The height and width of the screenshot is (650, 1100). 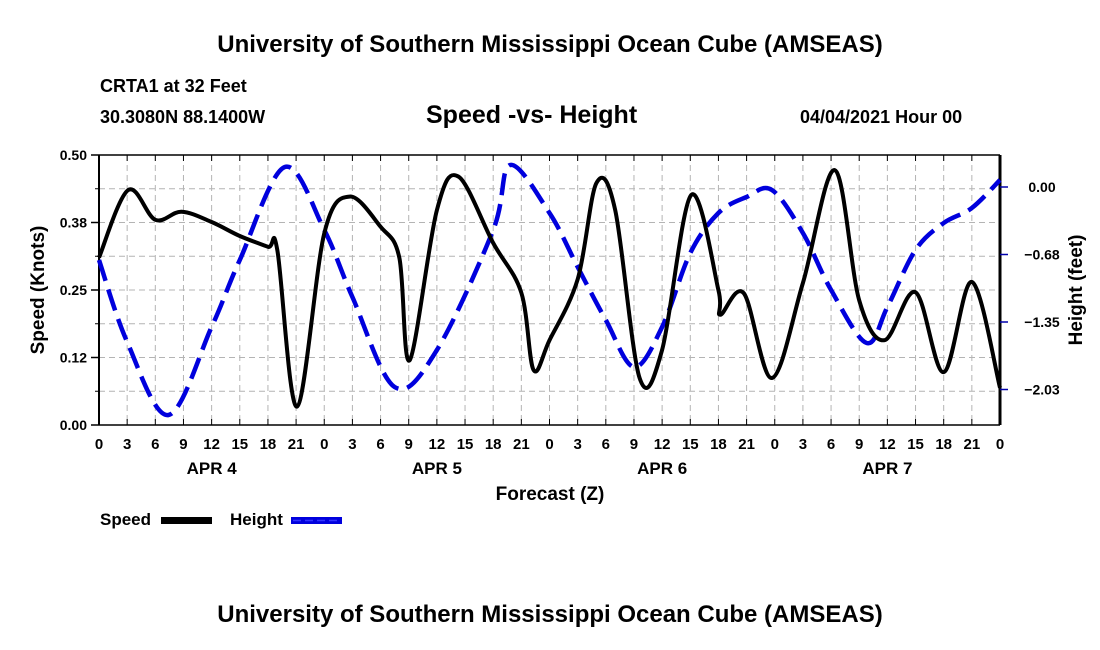 I want to click on day-label: APR 7, so click(x=887, y=468).